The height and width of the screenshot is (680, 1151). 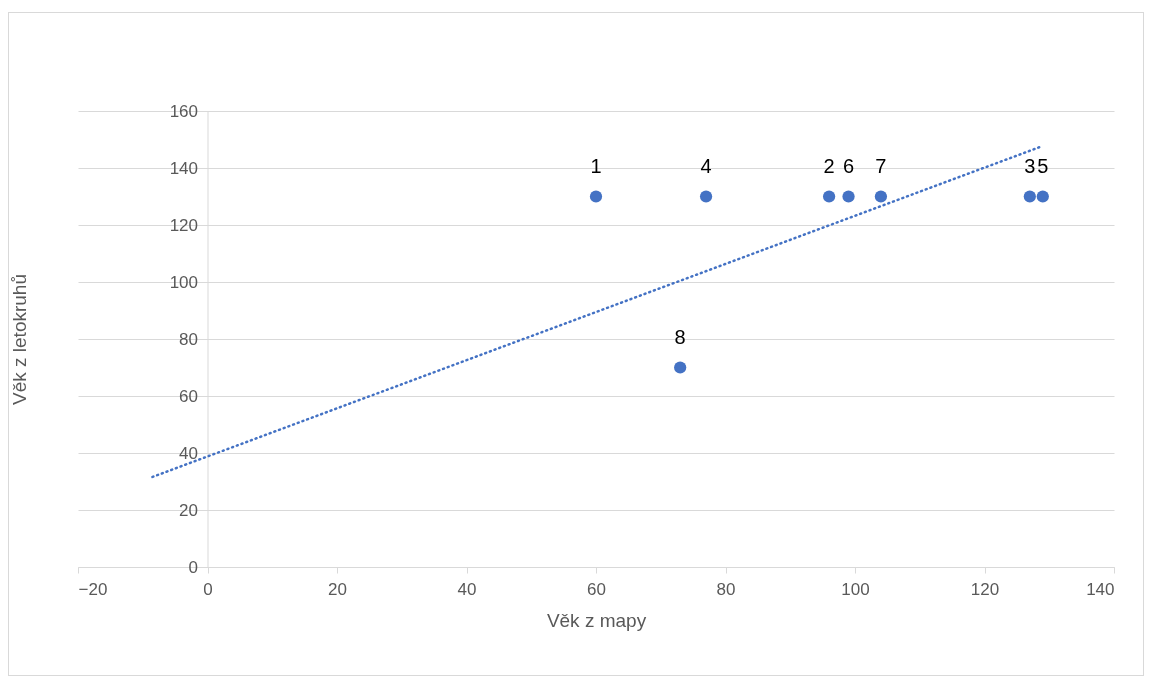 What do you see at coordinates (188, 339) in the screenshot?
I see `y-tick-label: 80` at bounding box center [188, 339].